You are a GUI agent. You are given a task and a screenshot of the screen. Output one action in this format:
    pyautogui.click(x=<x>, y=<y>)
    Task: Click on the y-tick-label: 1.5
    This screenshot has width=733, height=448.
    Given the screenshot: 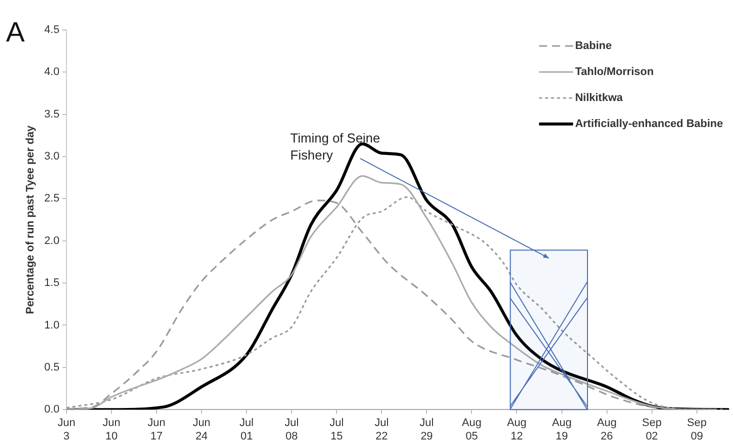 What is the action you would take?
    pyautogui.click(x=52, y=283)
    